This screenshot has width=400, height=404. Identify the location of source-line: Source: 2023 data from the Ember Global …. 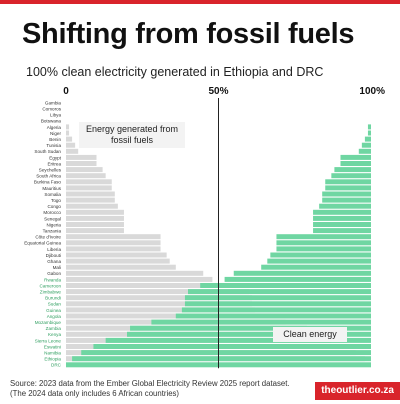
(150, 383).